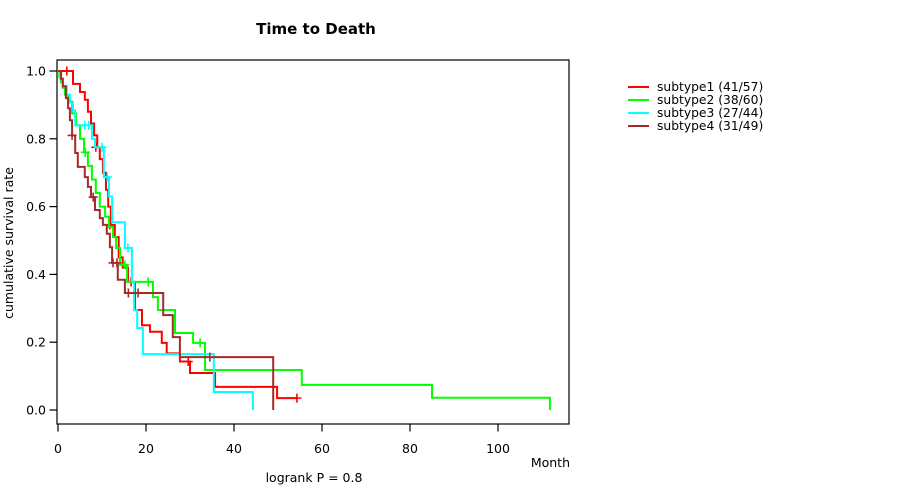 The width and height of the screenshot is (900, 500). I want to click on chart-title: Time to Death, so click(316, 29).